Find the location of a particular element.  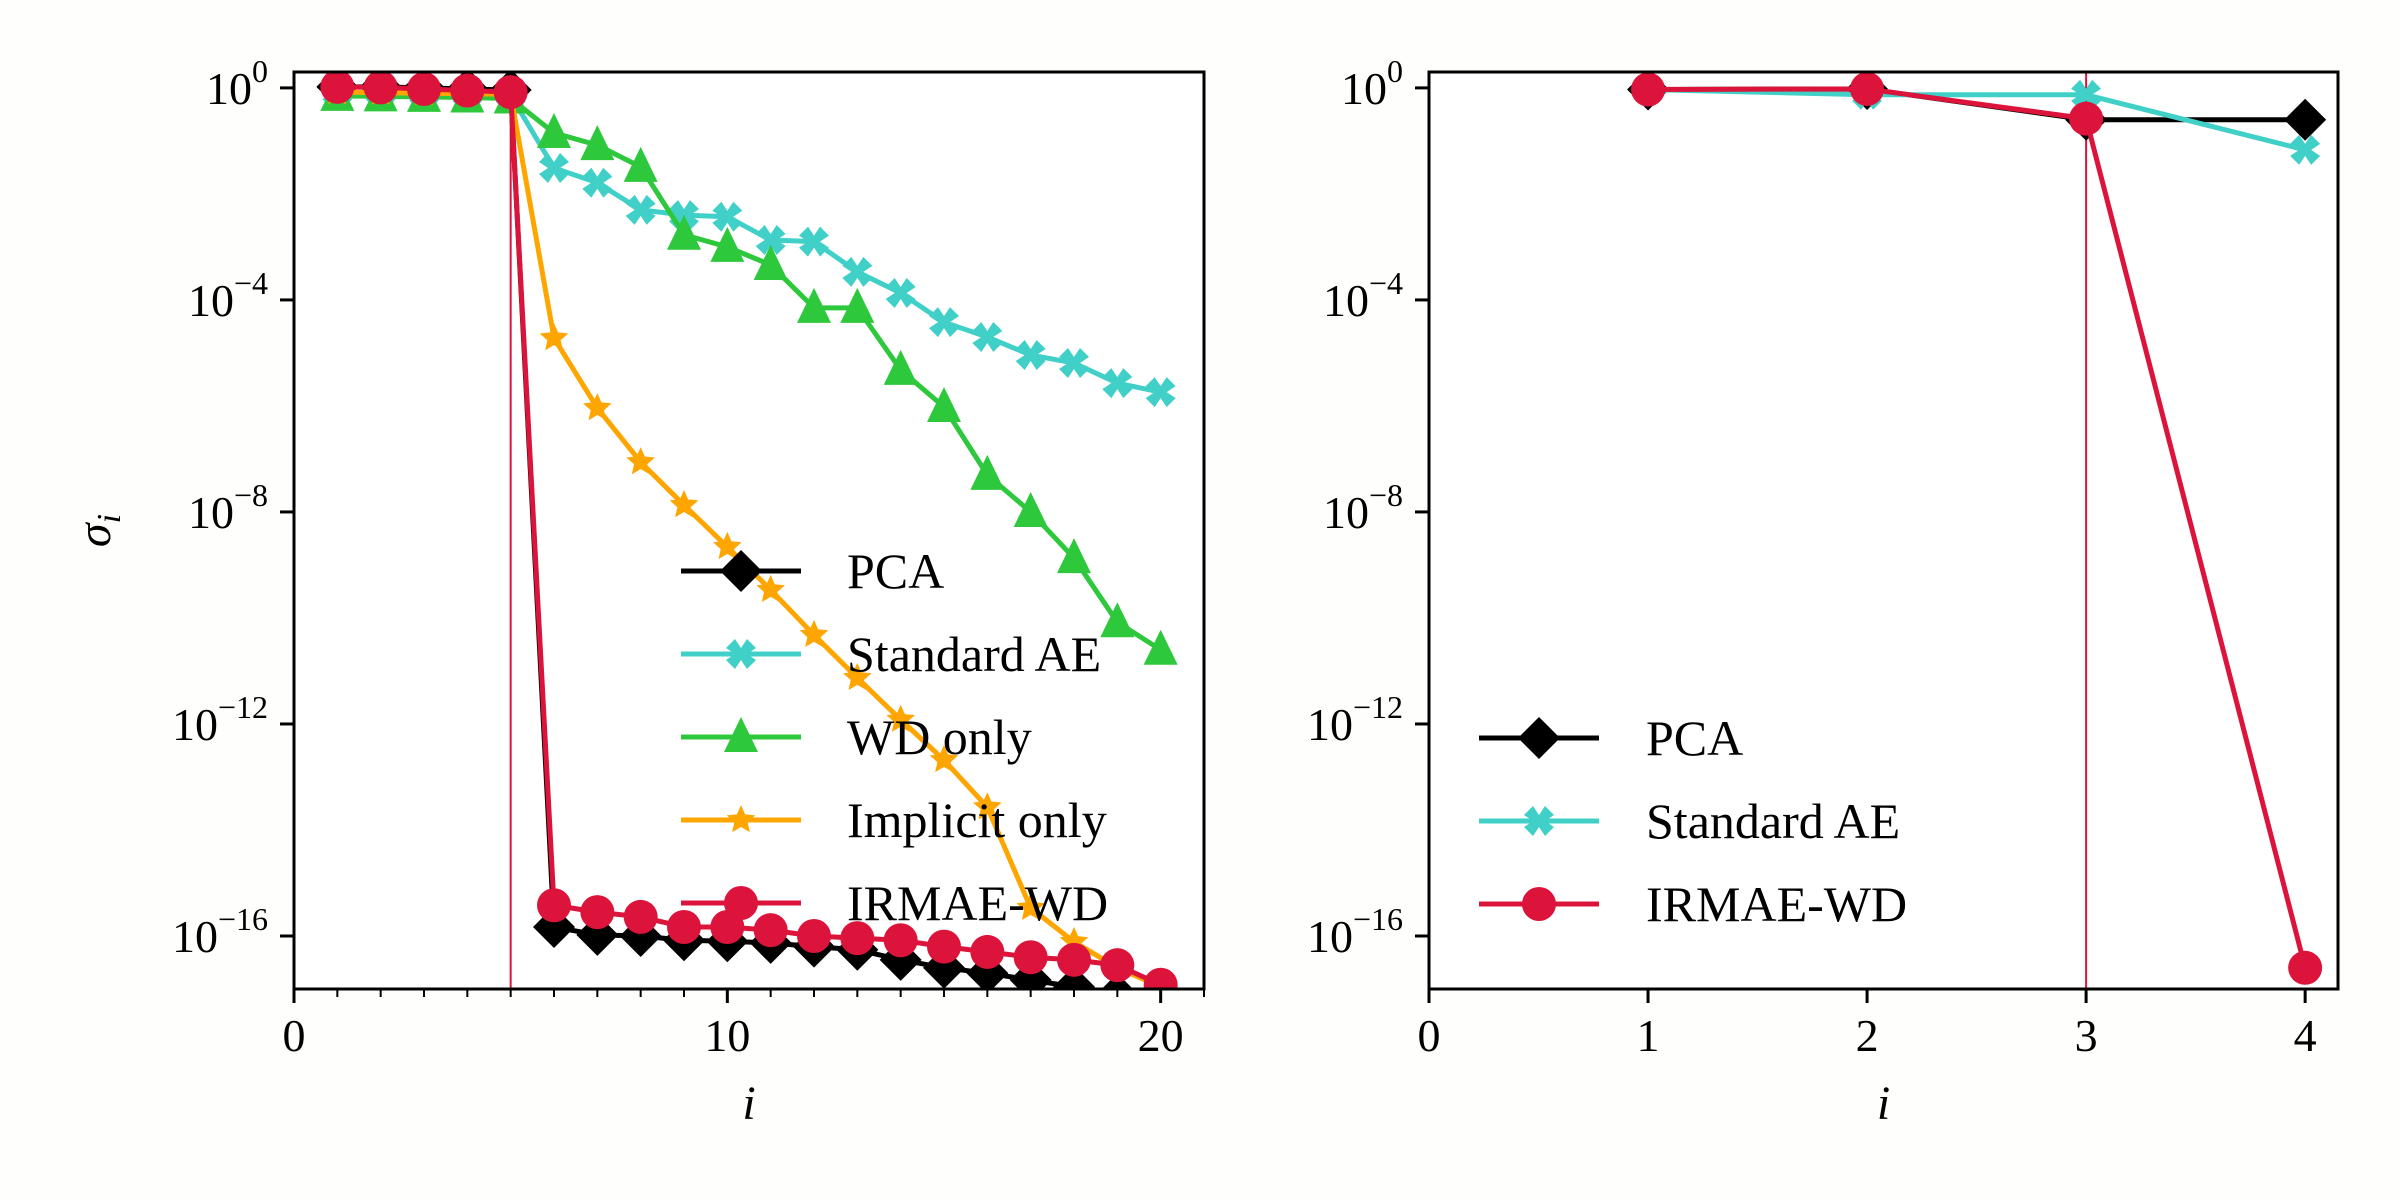

legend-label: IRMAE-WD is located at coordinates (977, 903).